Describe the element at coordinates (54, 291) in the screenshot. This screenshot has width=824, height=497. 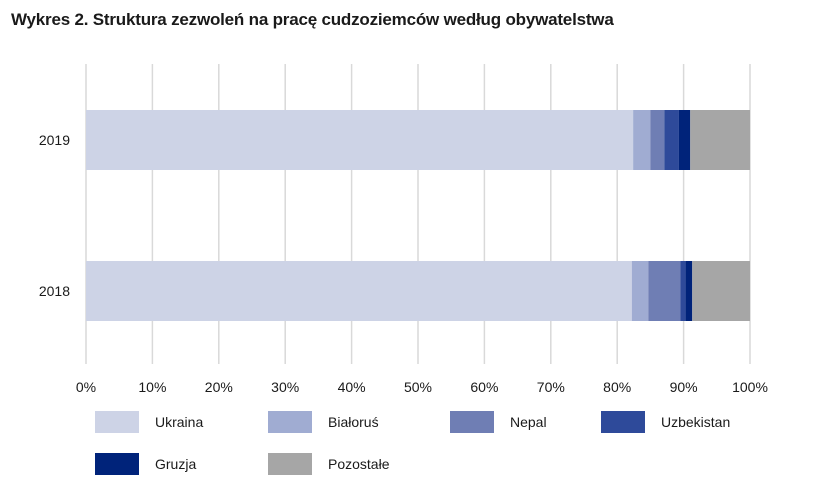
I see `category-label: 2018` at that location.